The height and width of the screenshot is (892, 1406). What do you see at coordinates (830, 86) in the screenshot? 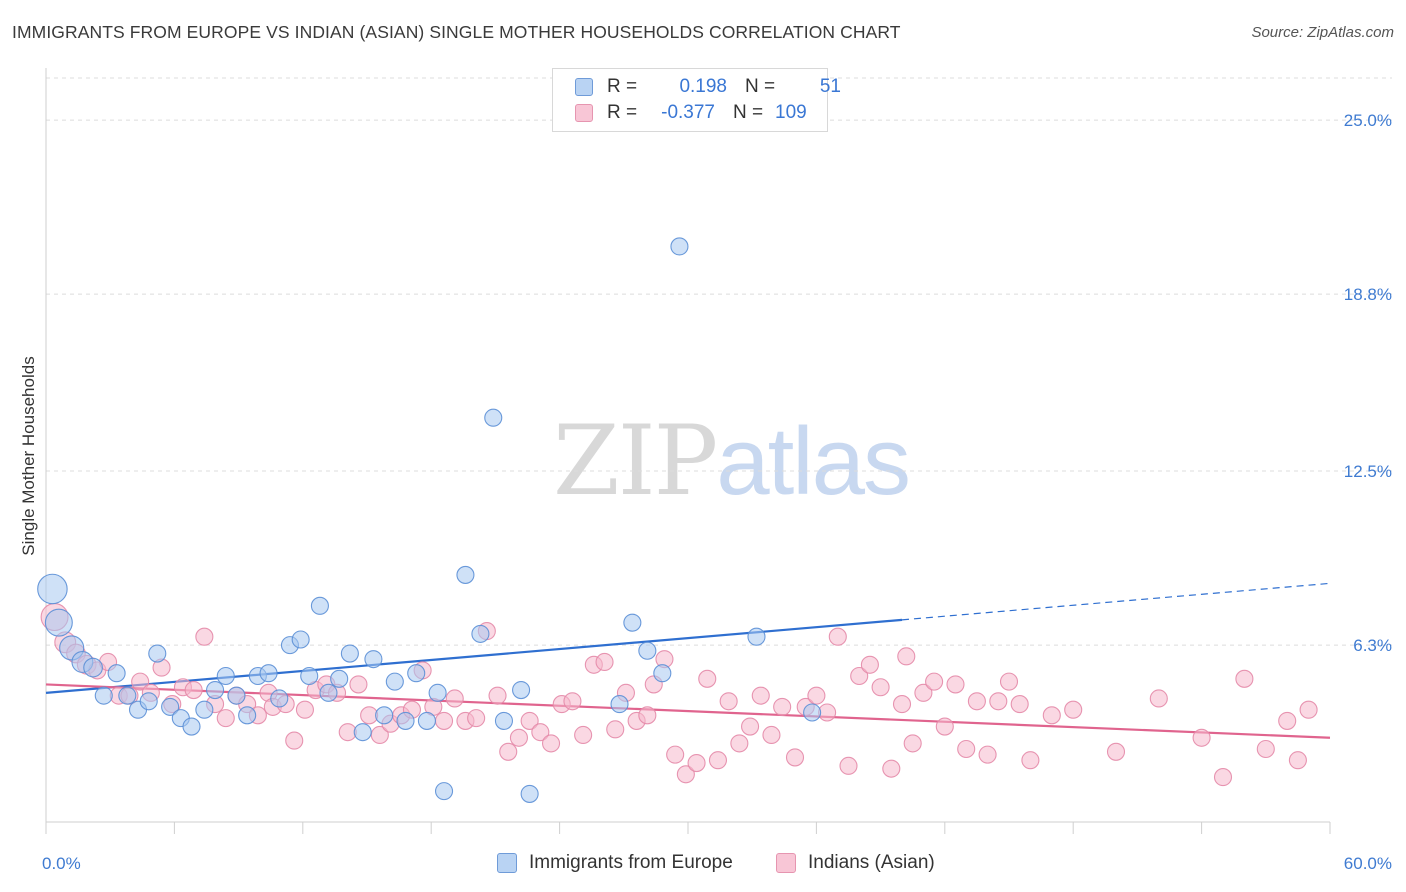
I see `legend-n-value: 51` at bounding box center [830, 86].